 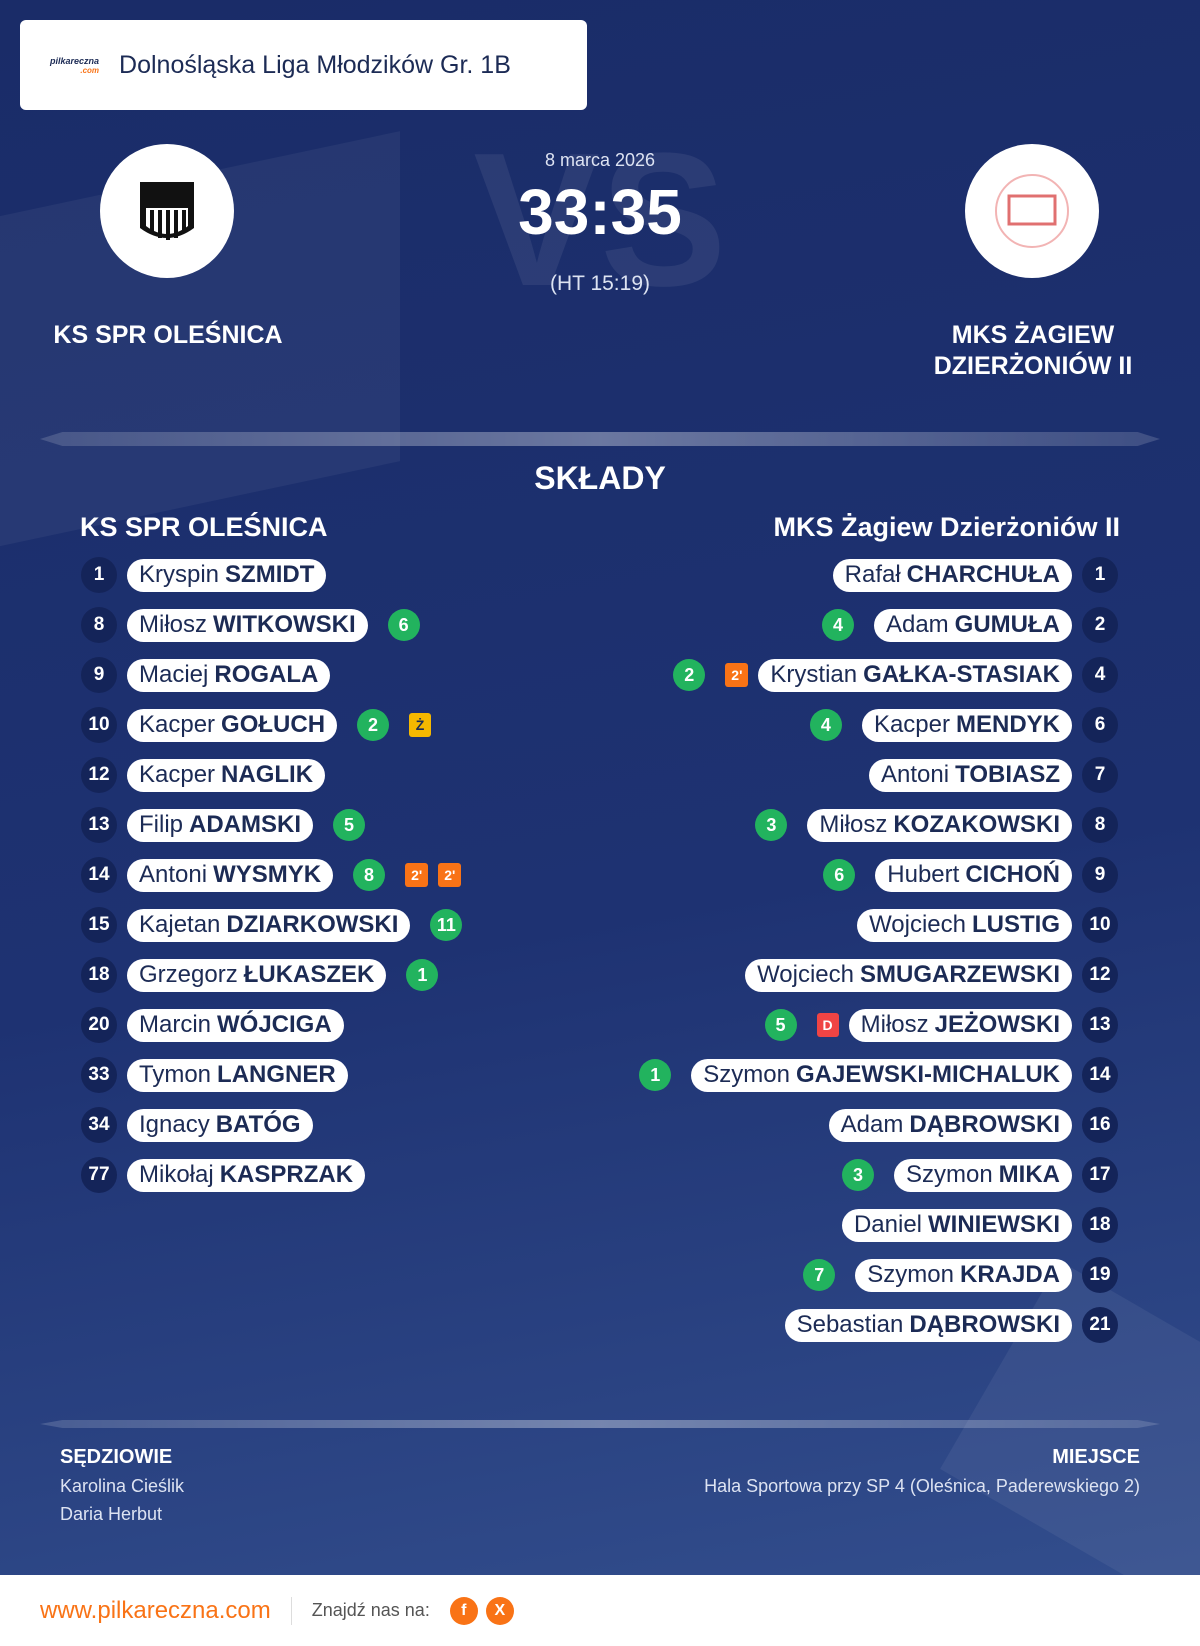 I want to click on player-name: Wojciech SMUGARZEWSKI, so click(x=908, y=975).